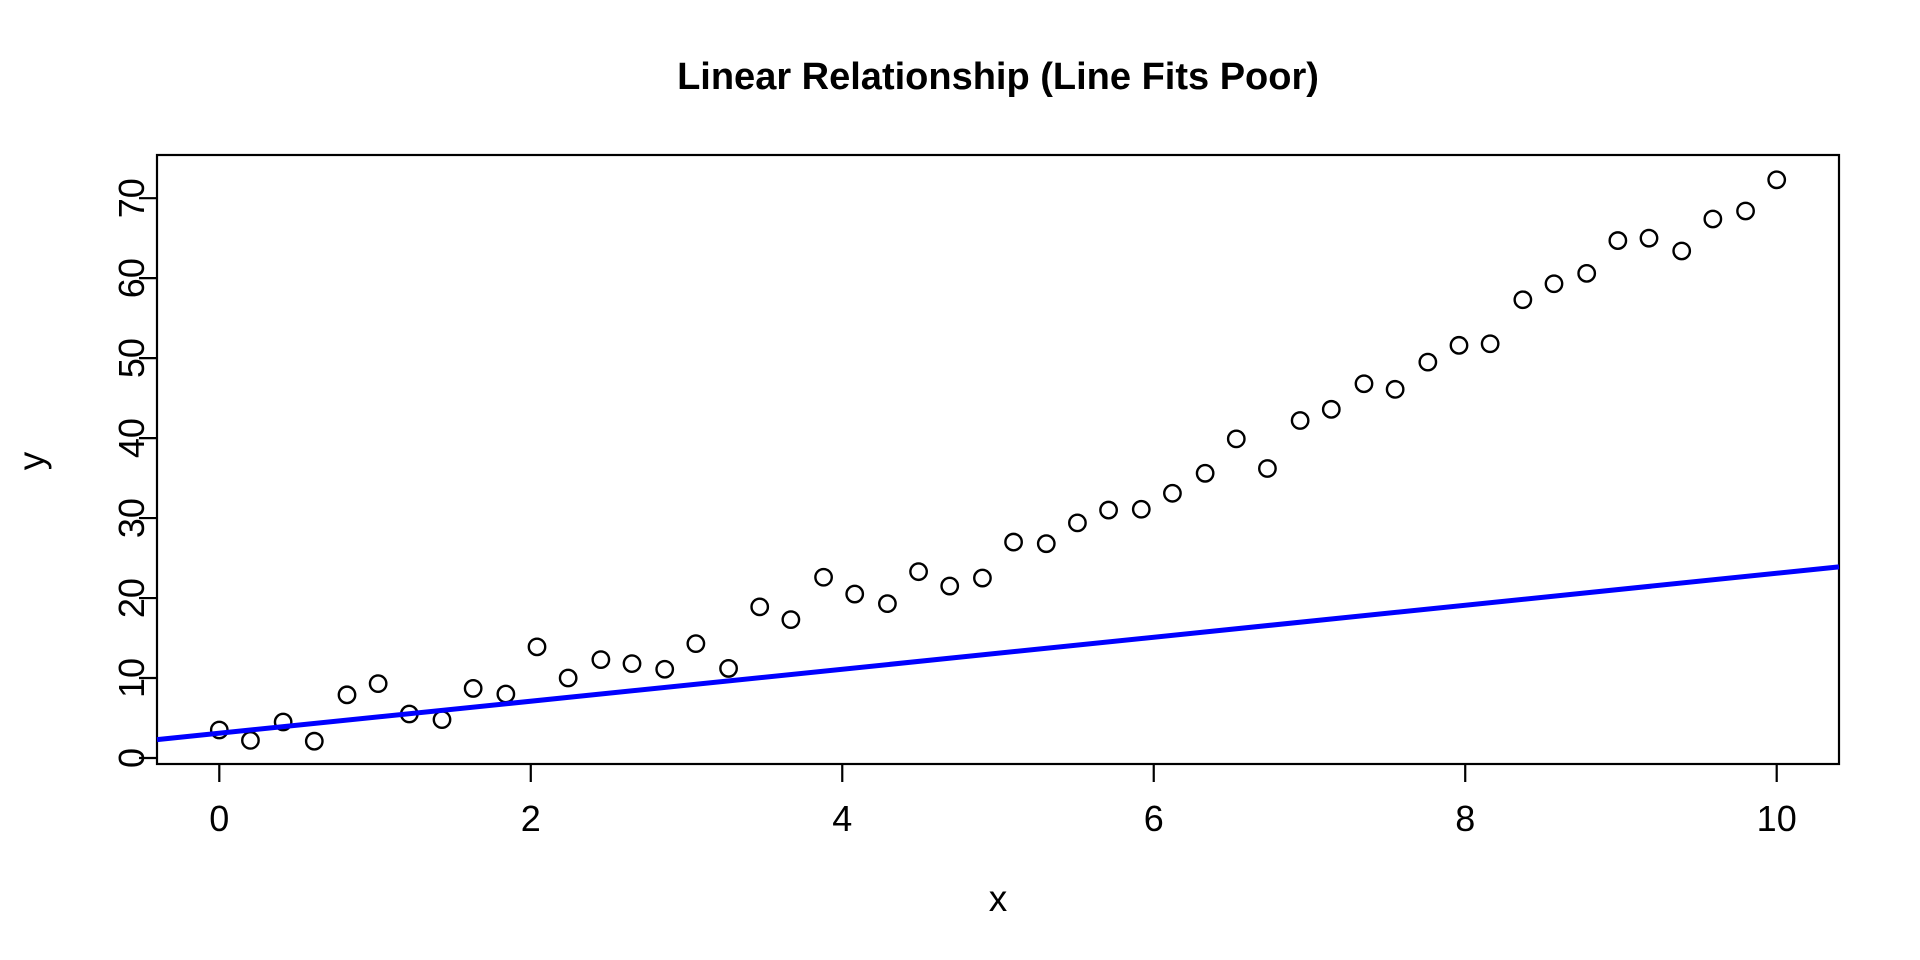 The height and width of the screenshot is (960, 1920). Describe the element at coordinates (131, 473) in the screenshot. I see `y-axis-tick-labels: 0 10 20 30 40 50 60 70` at that location.